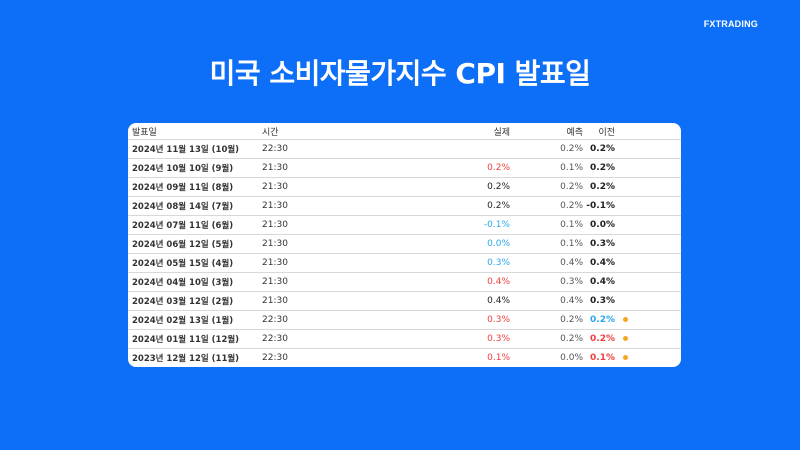  What do you see at coordinates (602, 358) in the screenshot?
I see `previous-value-cell: 0.1%` at bounding box center [602, 358].